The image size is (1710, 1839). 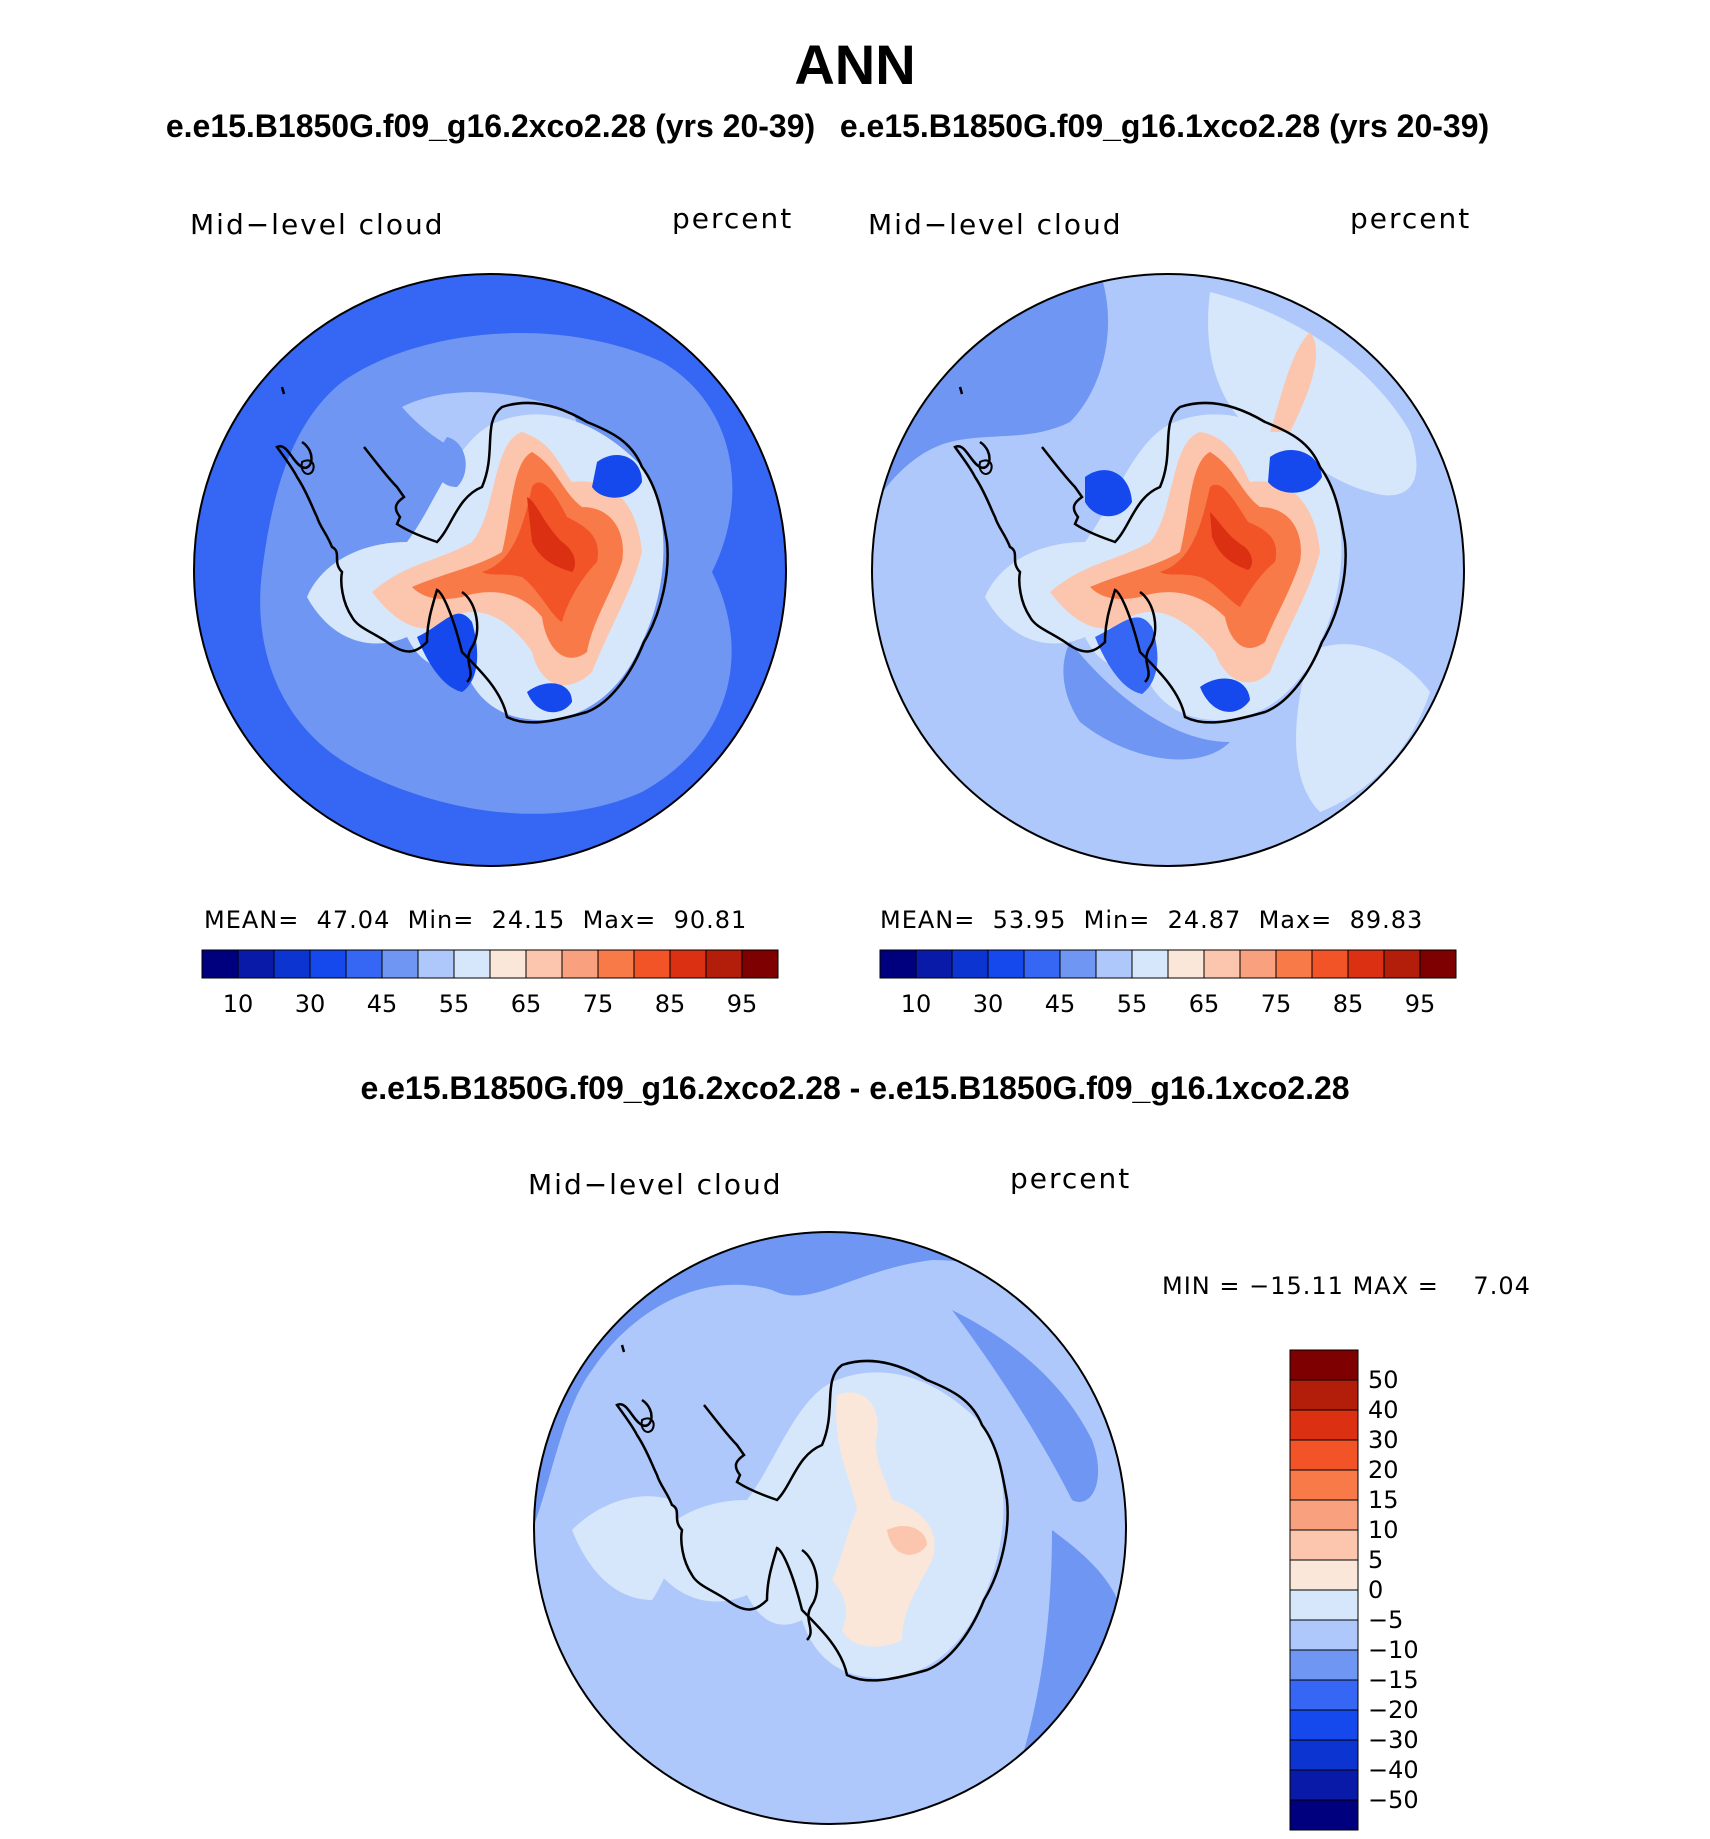 What do you see at coordinates (1395, 1286) in the screenshot?
I see `diff-max-label: MAX =` at bounding box center [1395, 1286].